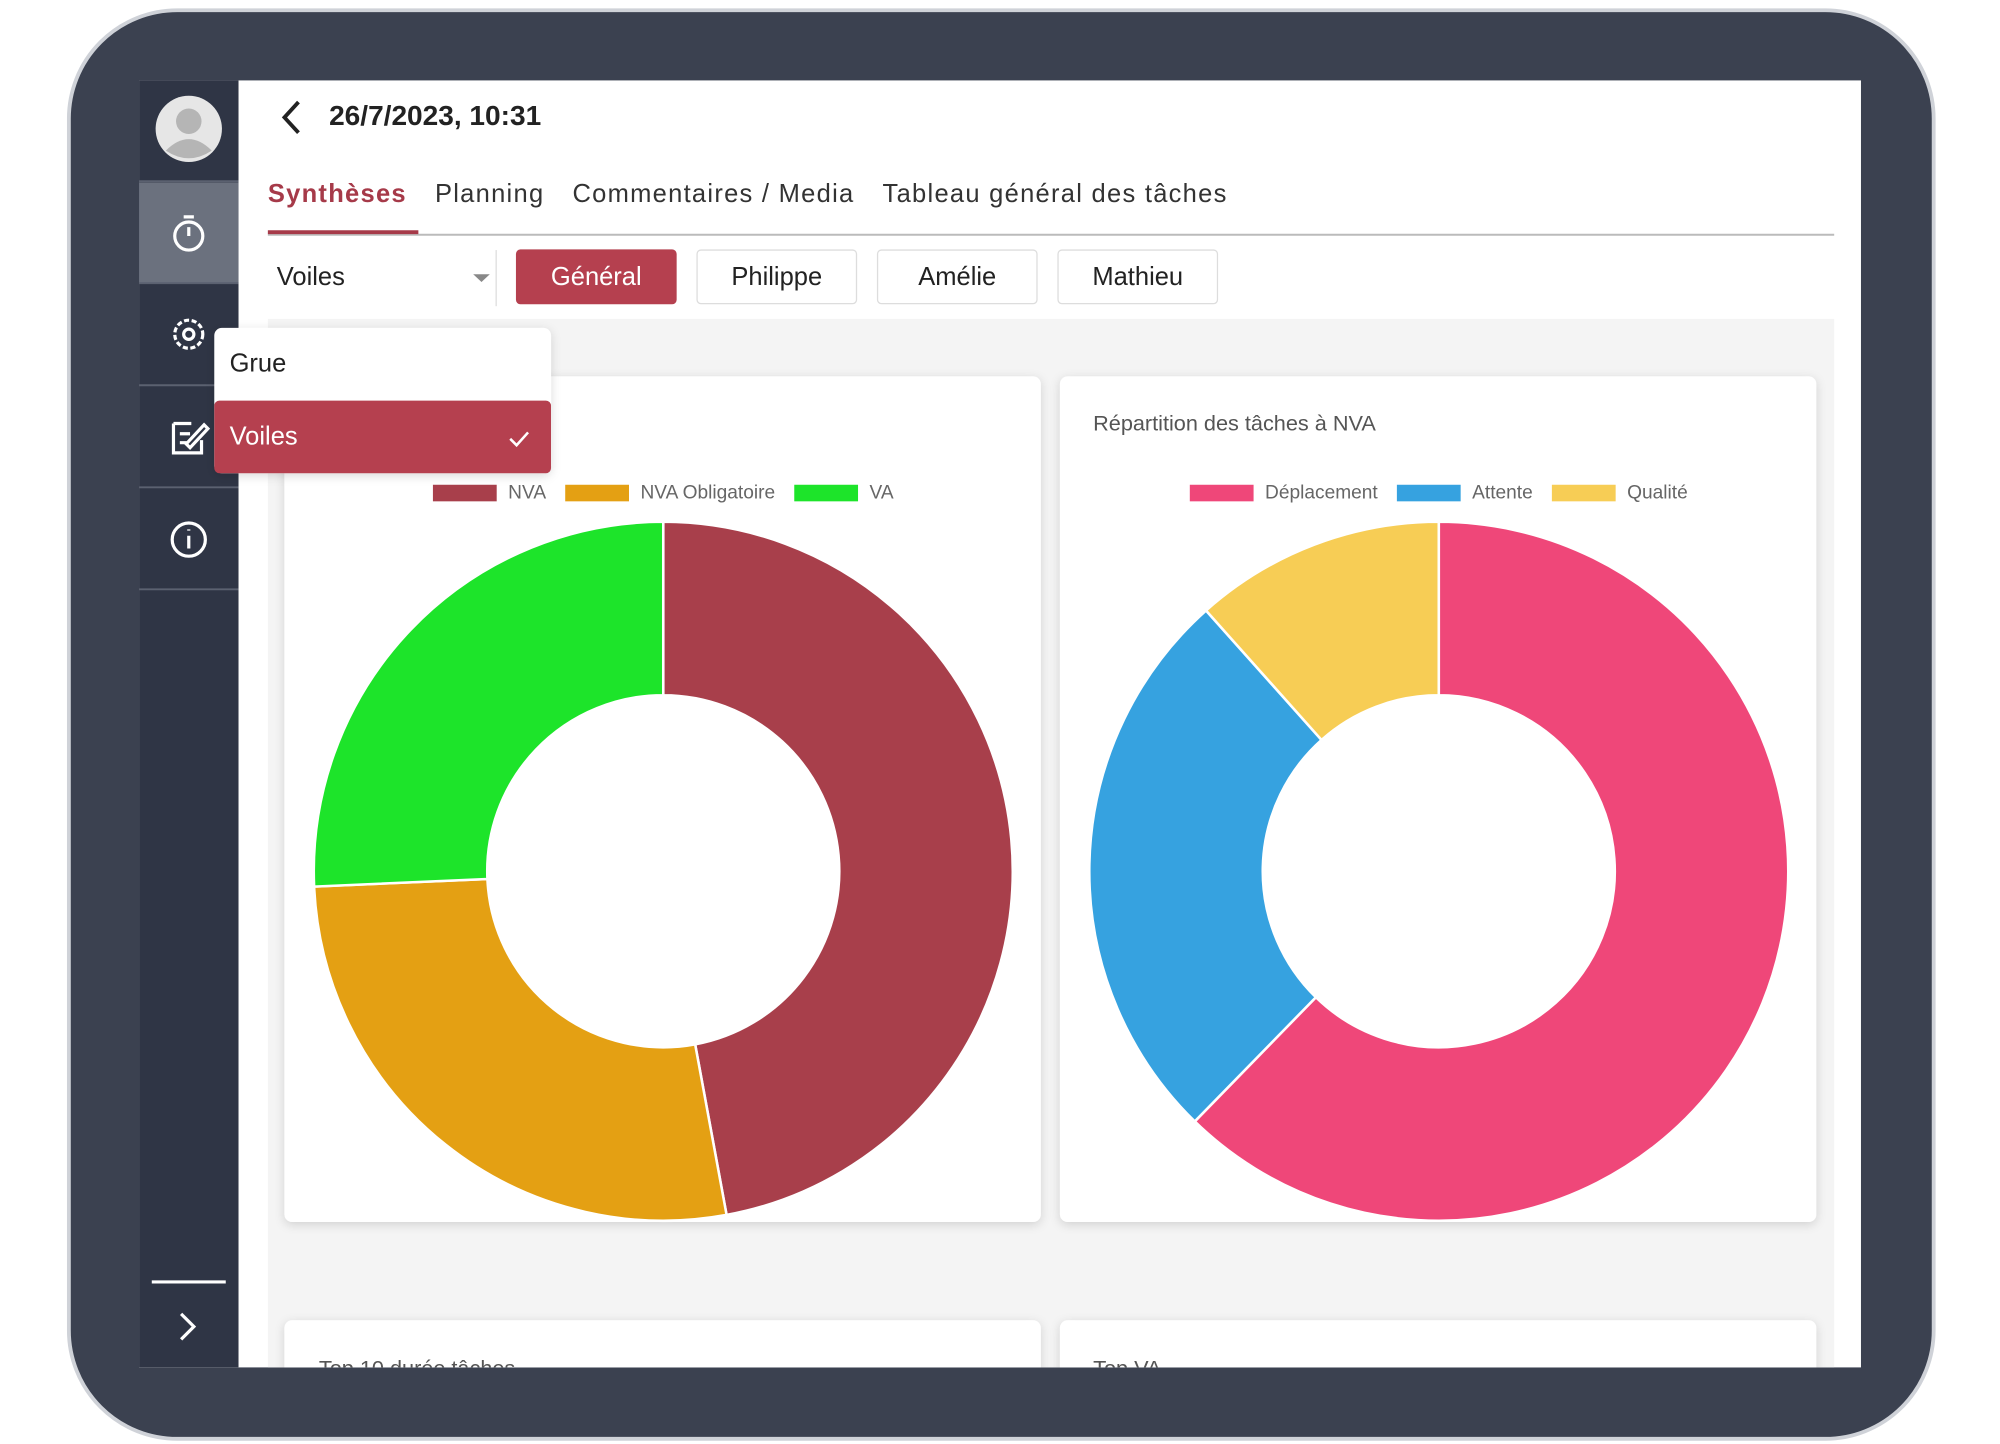 The width and height of the screenshot is (2000, 1444). Describe the element at coordinates (489, 194) in the screenshot. I see `tab: Planning` at that location.